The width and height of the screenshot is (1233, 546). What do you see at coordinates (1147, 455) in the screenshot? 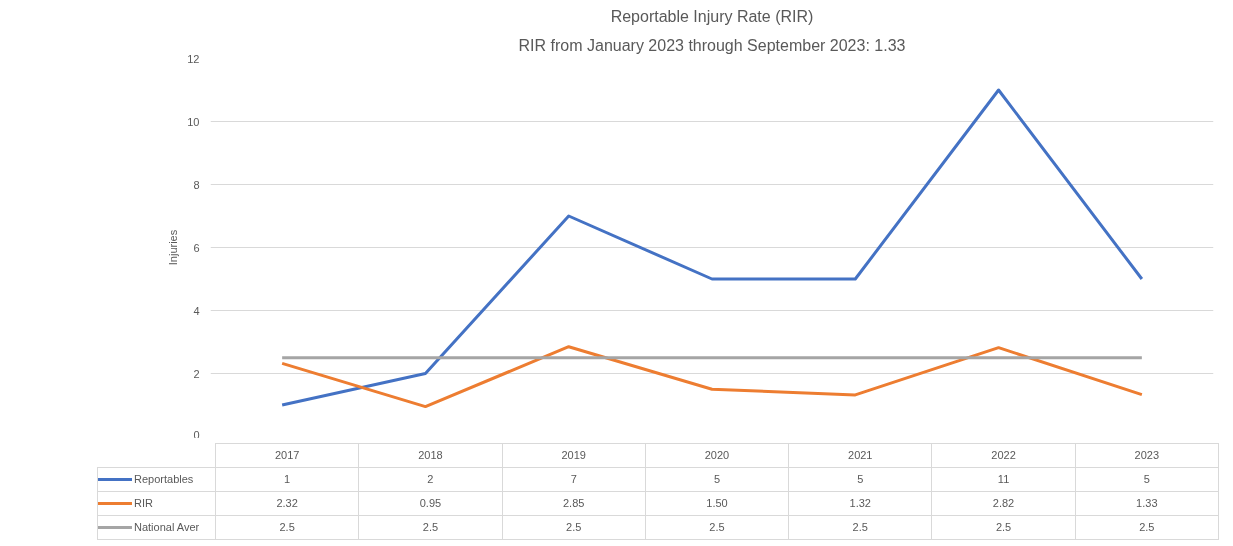
I see `x-tick-label: 2023` at bounding box center [1147, 455].